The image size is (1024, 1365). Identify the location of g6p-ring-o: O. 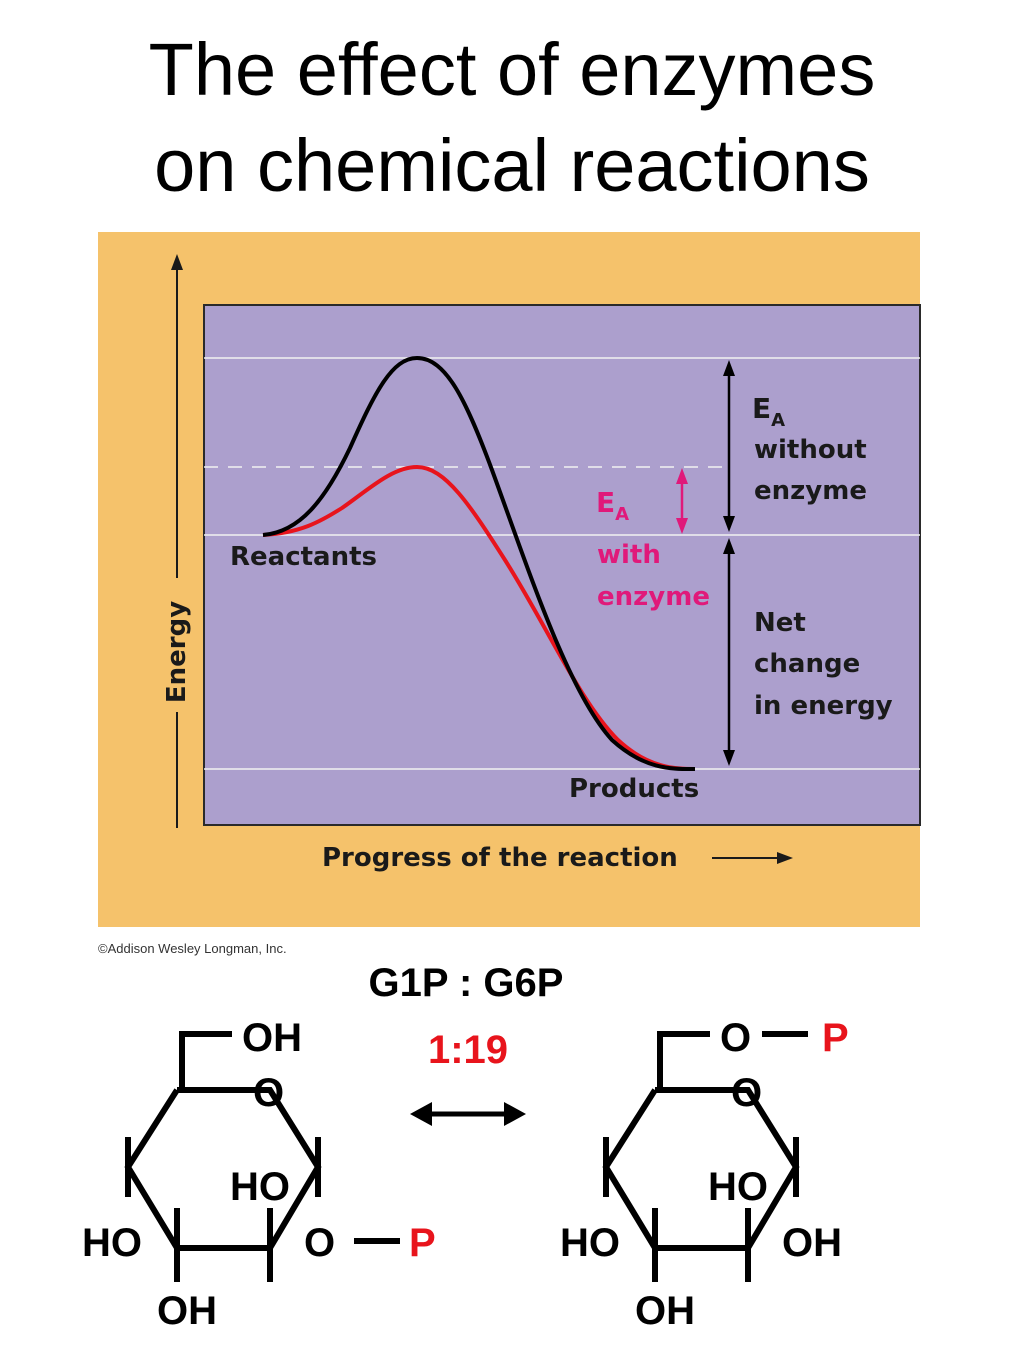
(746, 1093).